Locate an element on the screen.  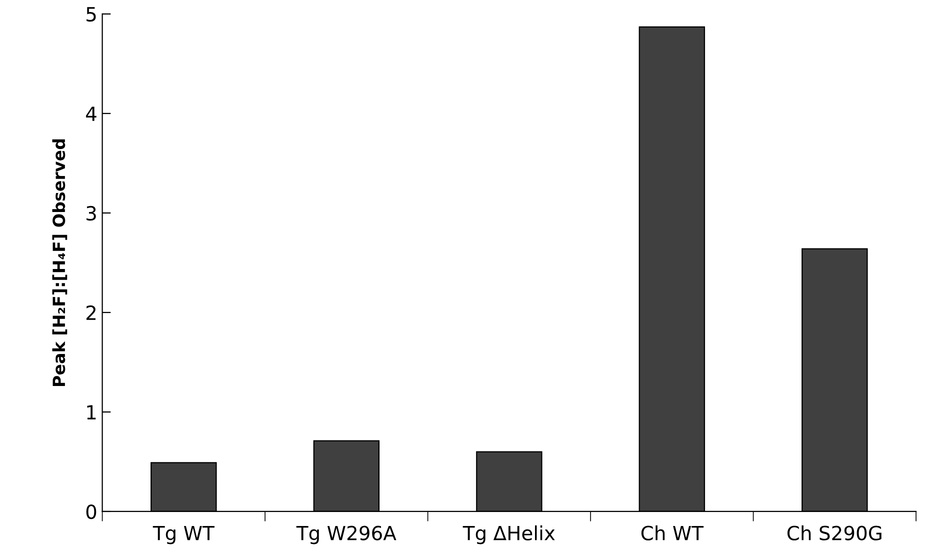
y-tick-label: 5 is located at coordinates (91, 14).